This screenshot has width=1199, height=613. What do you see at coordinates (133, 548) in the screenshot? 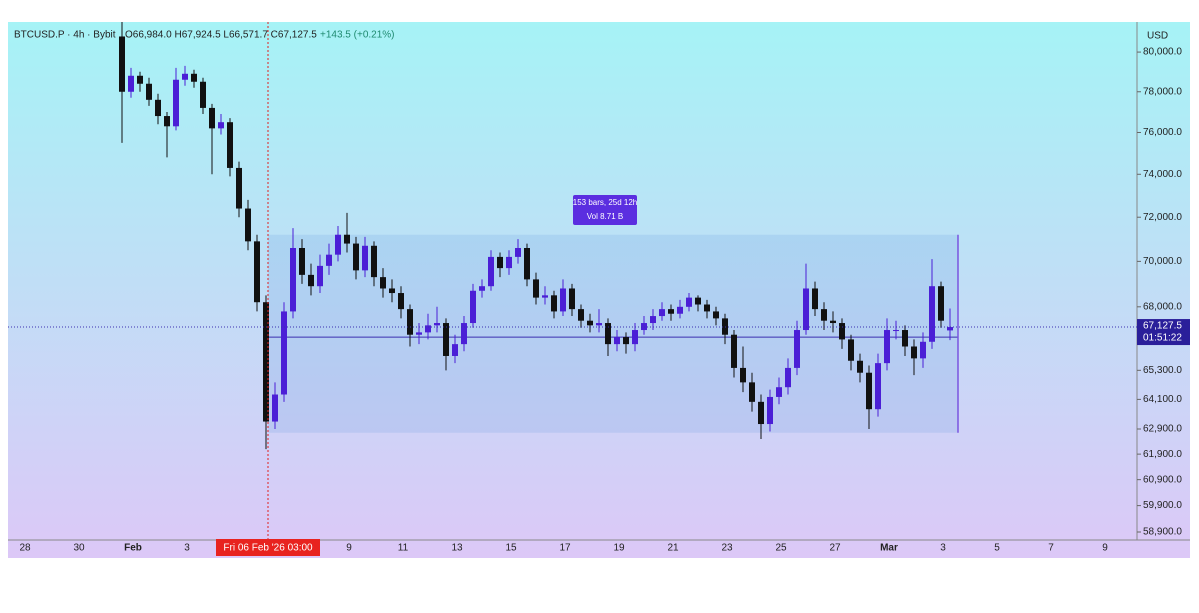
I see `x-tick-label: Feb` at bounding box center [133, 548].